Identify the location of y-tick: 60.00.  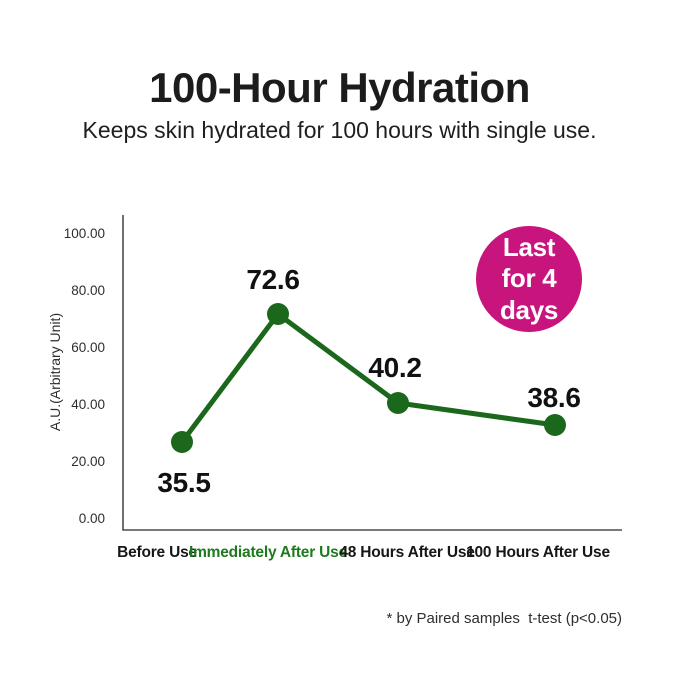
(88, 347).